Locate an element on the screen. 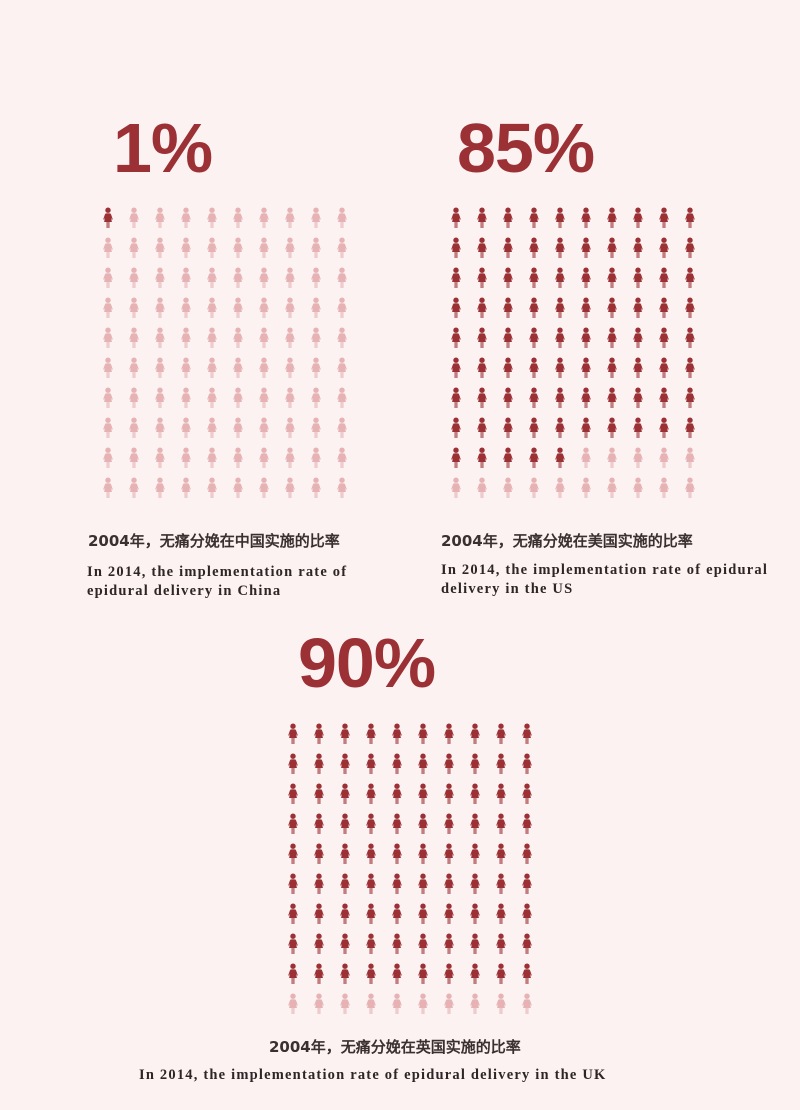 The height and width of the screenshot is (1110, 800). percent-label: 85% is located at coordinates (526, 148).